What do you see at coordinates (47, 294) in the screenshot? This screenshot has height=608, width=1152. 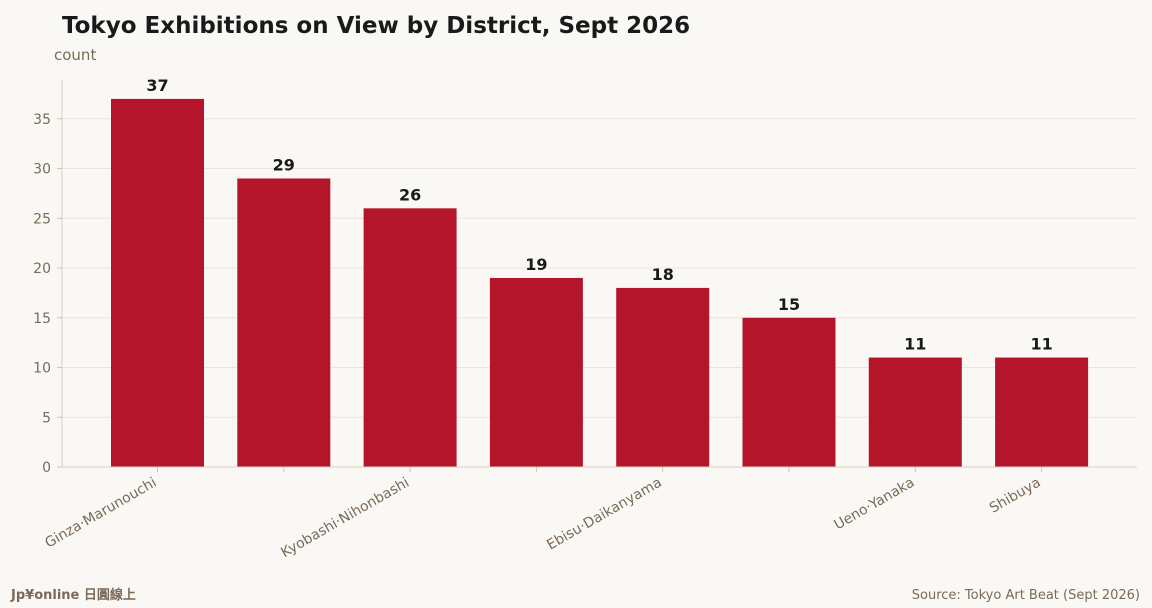 I see `y-ticks: 0 5 10 15 20 25 30 35` at bounding box center [47, 294].